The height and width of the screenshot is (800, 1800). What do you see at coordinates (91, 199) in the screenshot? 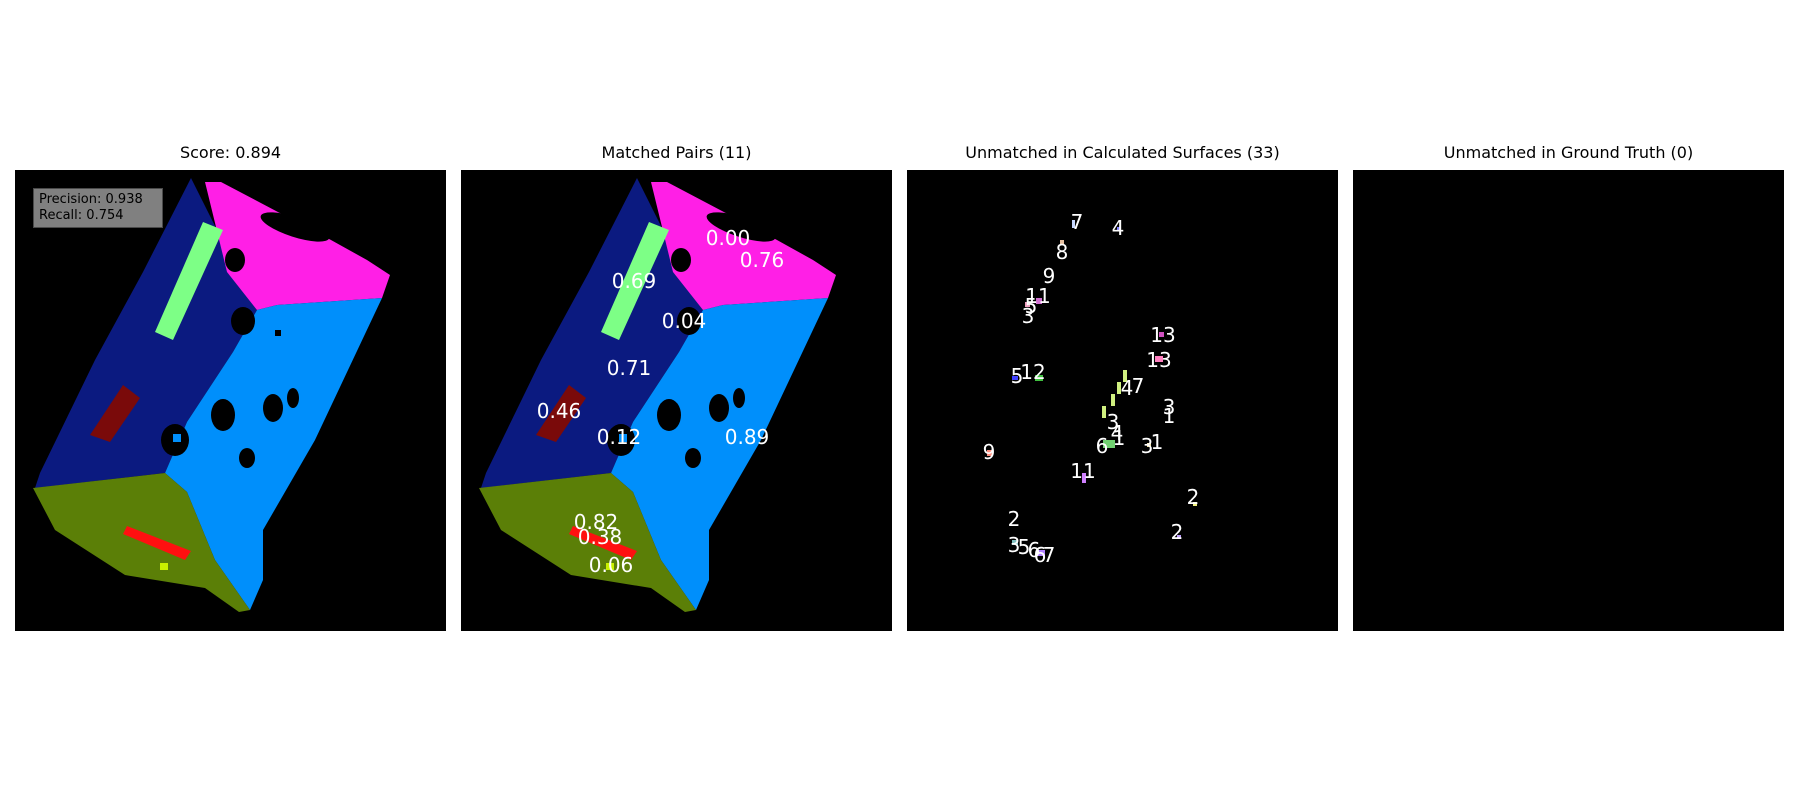
I see `precision-text: Precision: 0.938` at bounding box center [91, 199].